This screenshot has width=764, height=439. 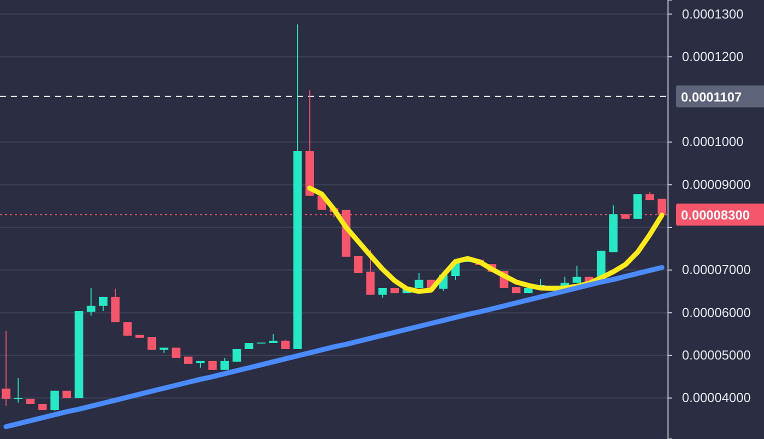 What do you see at coordinates (713, 14) in the screenshot?
I see `y-tick-label: 0.0001300` at bounding box center [713, 14].